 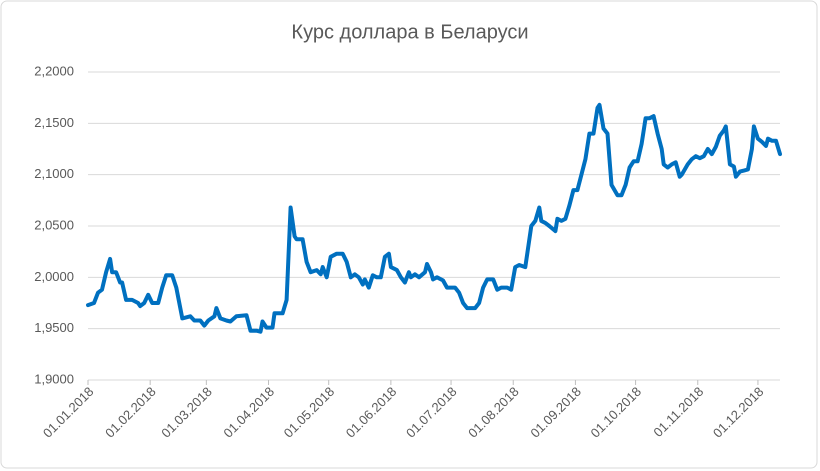 I want to click on y-tick-label: 2,0500, so click(x=54, y=224).